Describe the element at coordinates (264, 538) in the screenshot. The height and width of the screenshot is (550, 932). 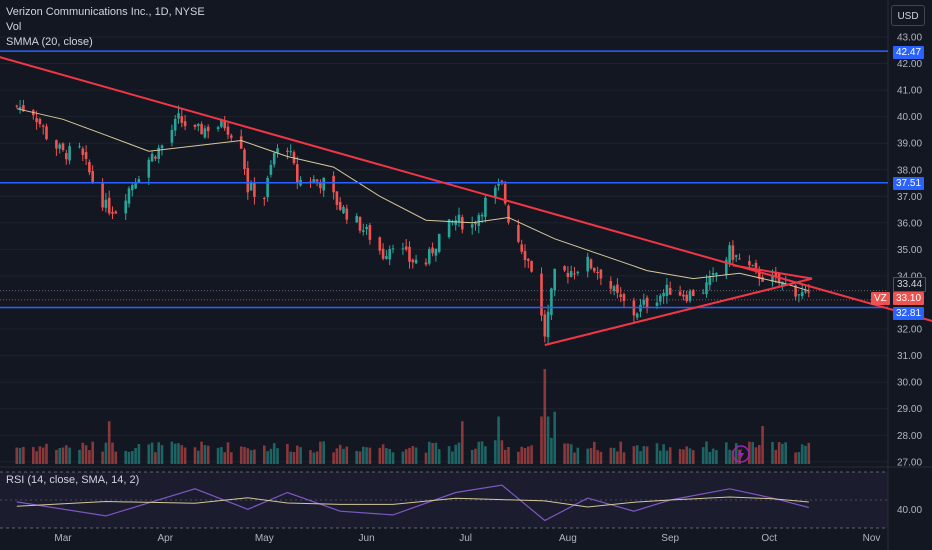
I see `time-tick-label: May` at that location.